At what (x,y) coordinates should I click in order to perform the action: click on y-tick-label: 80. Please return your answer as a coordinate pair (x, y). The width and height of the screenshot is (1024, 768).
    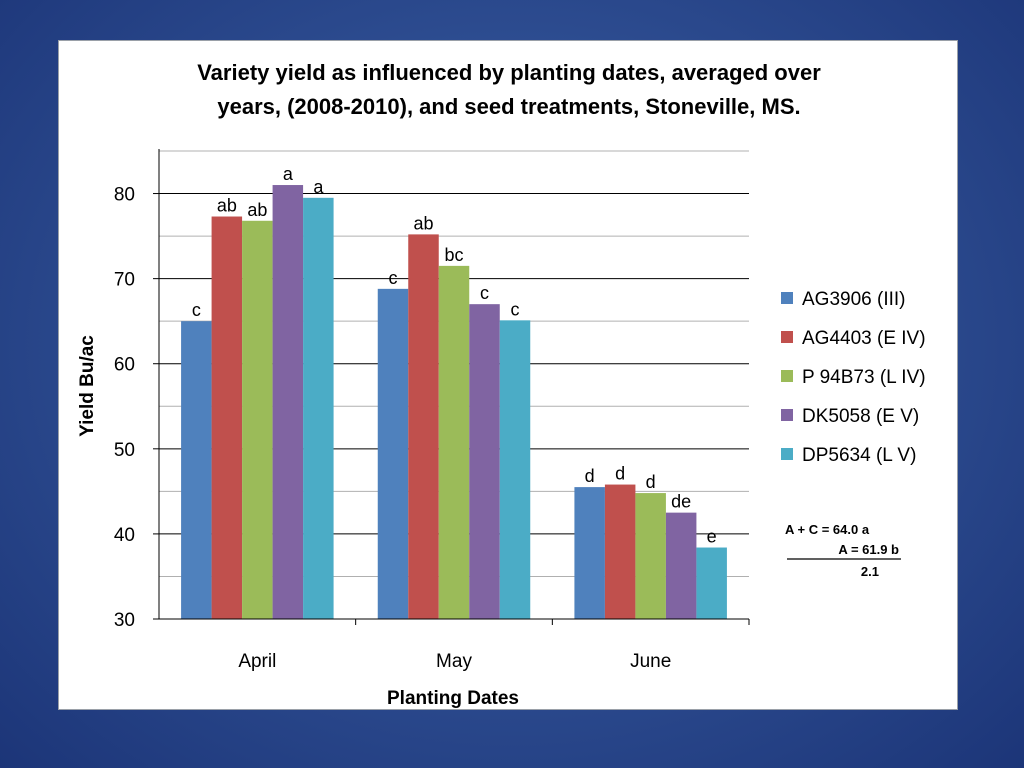
    Looking at the image, I should click on (124, 195).